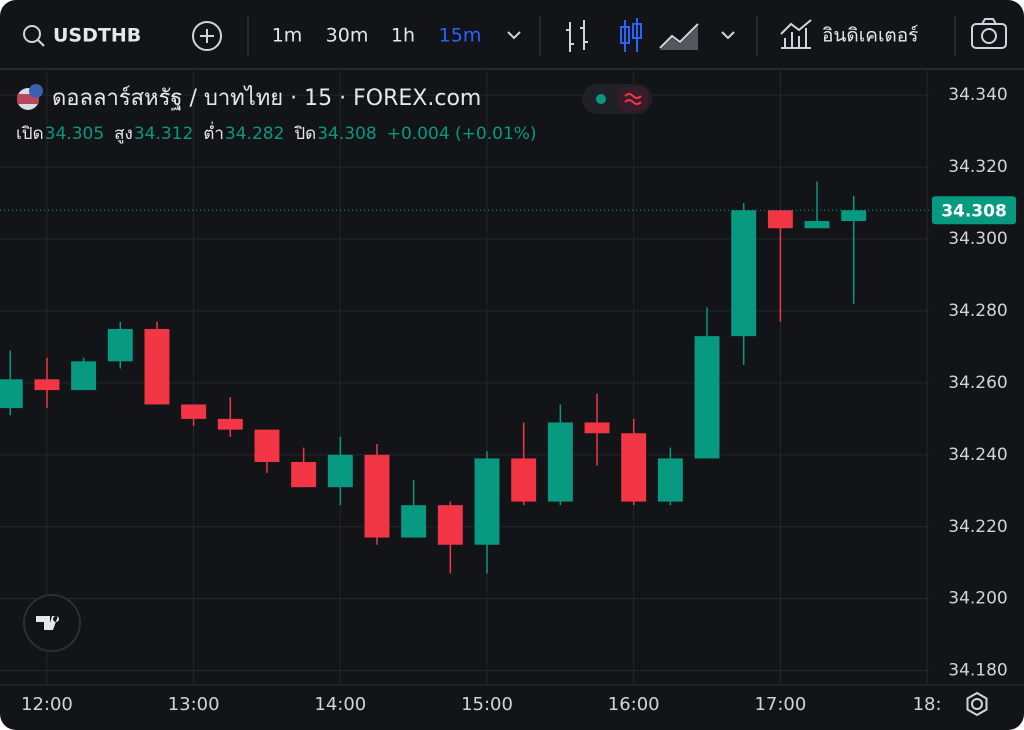 The height and width of the screenshot is (730, 1024). What do you see at coordinates (403, 36) in the screenshot?
I see `interval: 1h` at bounding box center [403, 36].